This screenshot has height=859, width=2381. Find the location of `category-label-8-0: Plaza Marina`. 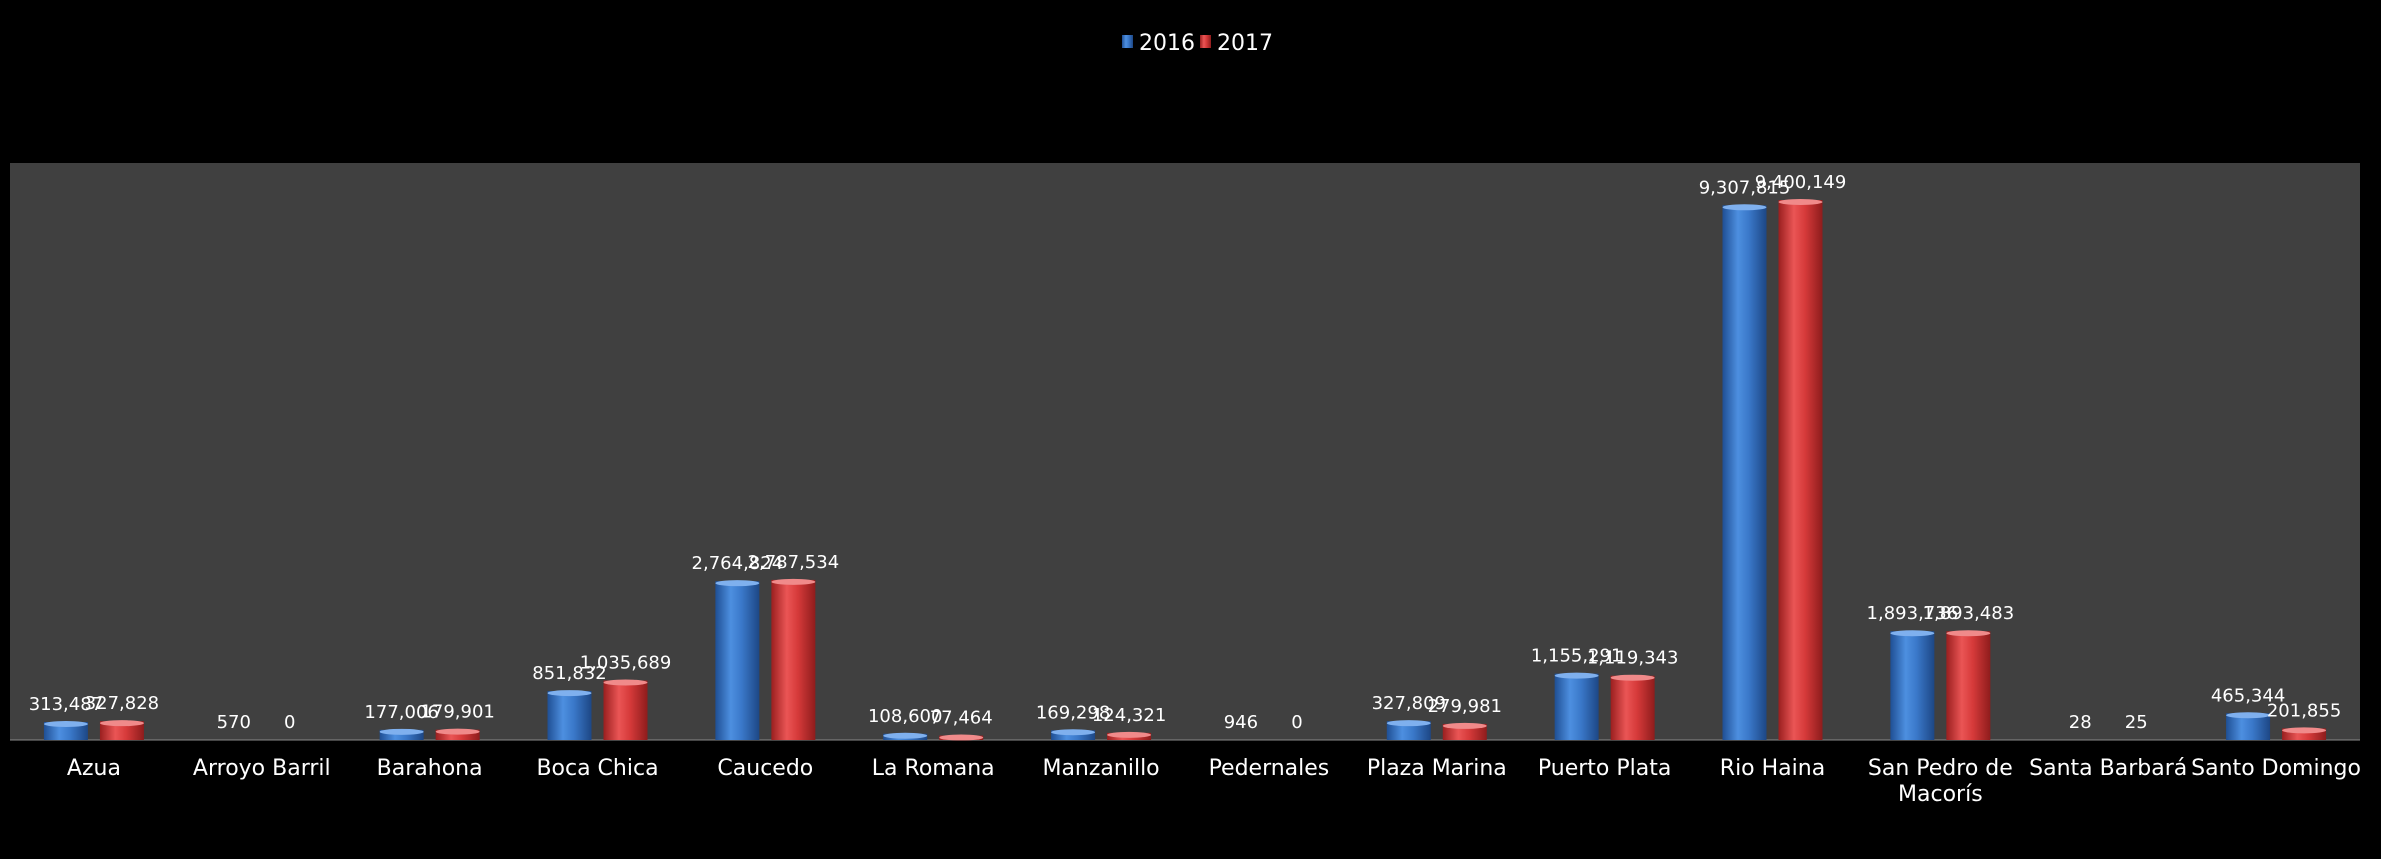

category-label-8-0: Plaza Marina is located at coordinates (1437, 768).